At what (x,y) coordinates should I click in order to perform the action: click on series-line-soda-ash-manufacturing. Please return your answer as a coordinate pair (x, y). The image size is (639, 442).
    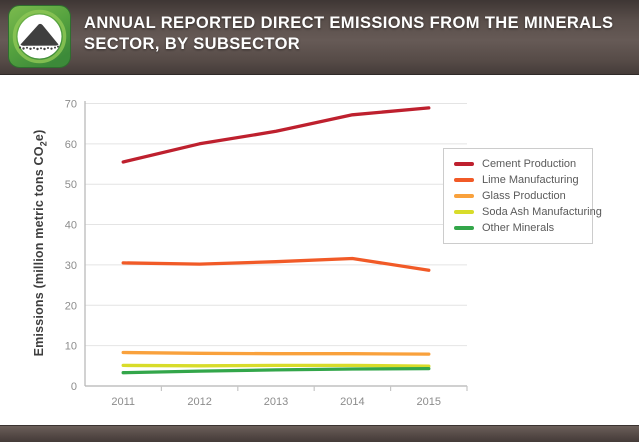
    Looking at the image, I should click on (276, 365).